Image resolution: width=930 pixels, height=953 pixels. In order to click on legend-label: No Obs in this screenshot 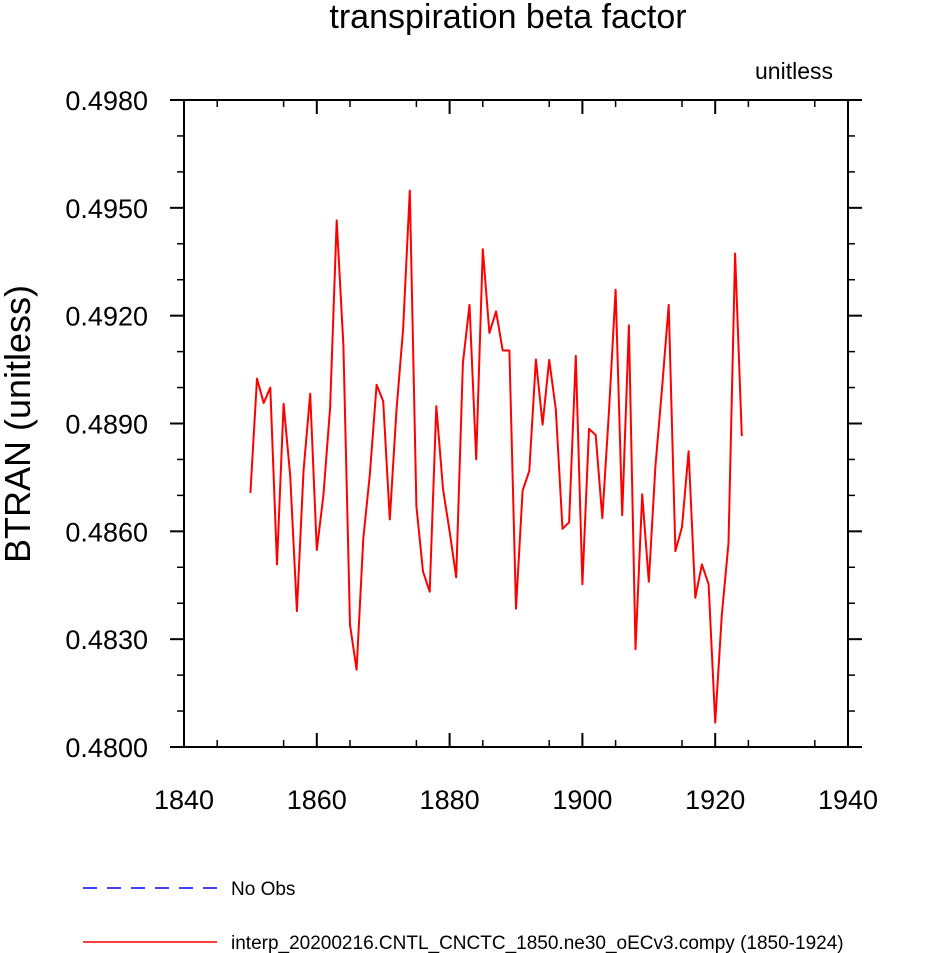, I will do `click(263, 889)`.